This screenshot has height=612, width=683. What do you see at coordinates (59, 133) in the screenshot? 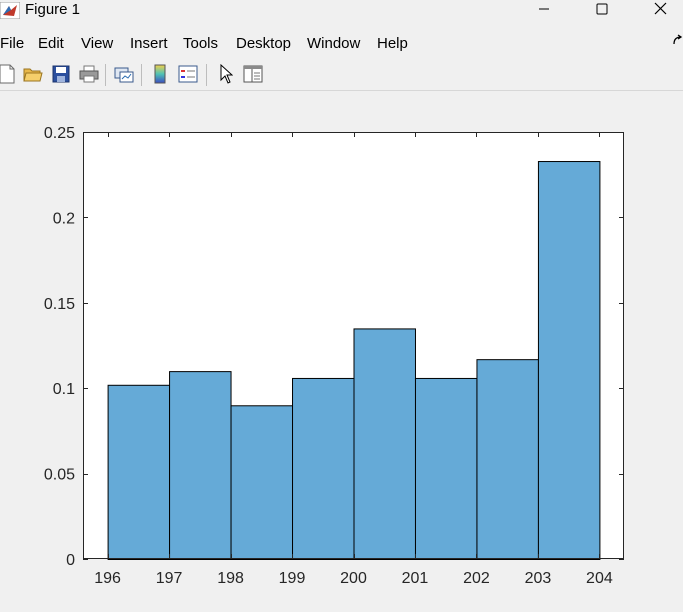
I see `y-tick-label: 0.25` at bounding box center [59, 133].